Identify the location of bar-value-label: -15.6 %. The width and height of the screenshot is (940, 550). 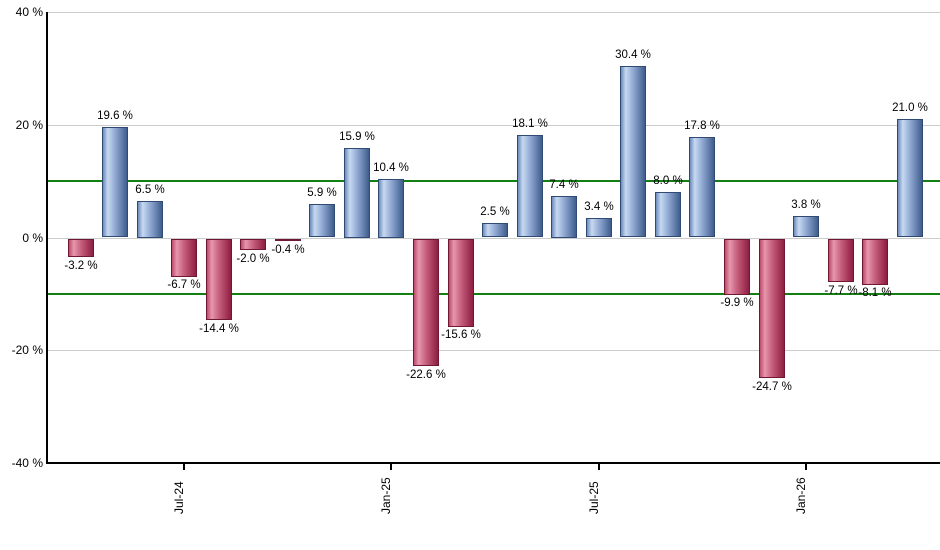
(461, 335).